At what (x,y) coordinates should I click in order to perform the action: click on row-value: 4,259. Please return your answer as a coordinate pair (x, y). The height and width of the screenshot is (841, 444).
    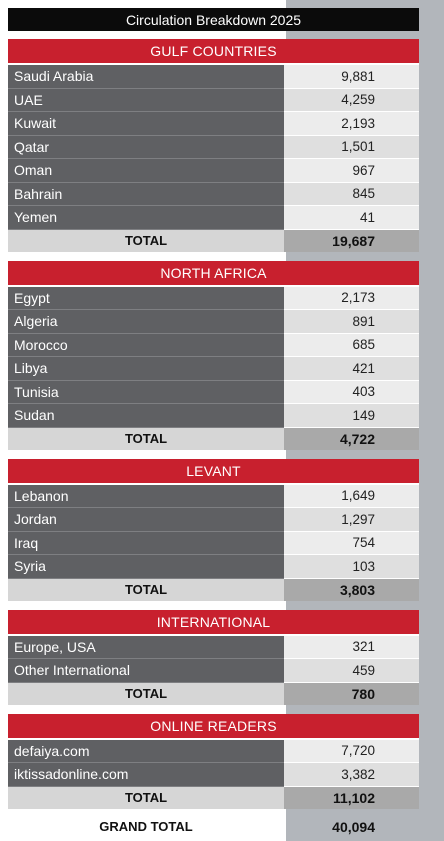
    Looking at the image, I should click on (351, 100).